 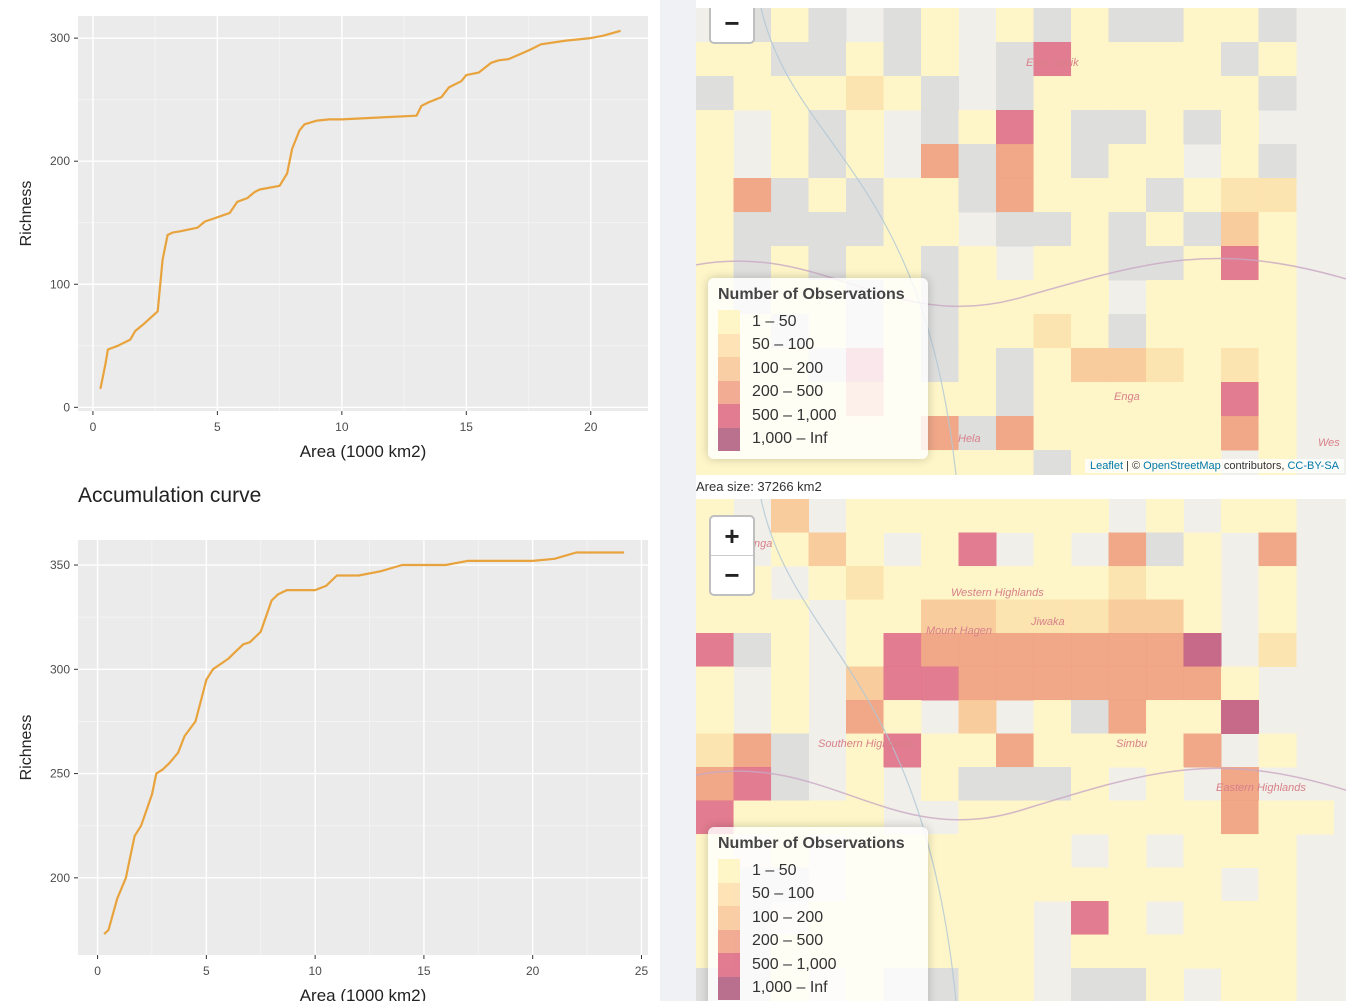 I want to click on legend-swatch, so click(x=729, y=871).